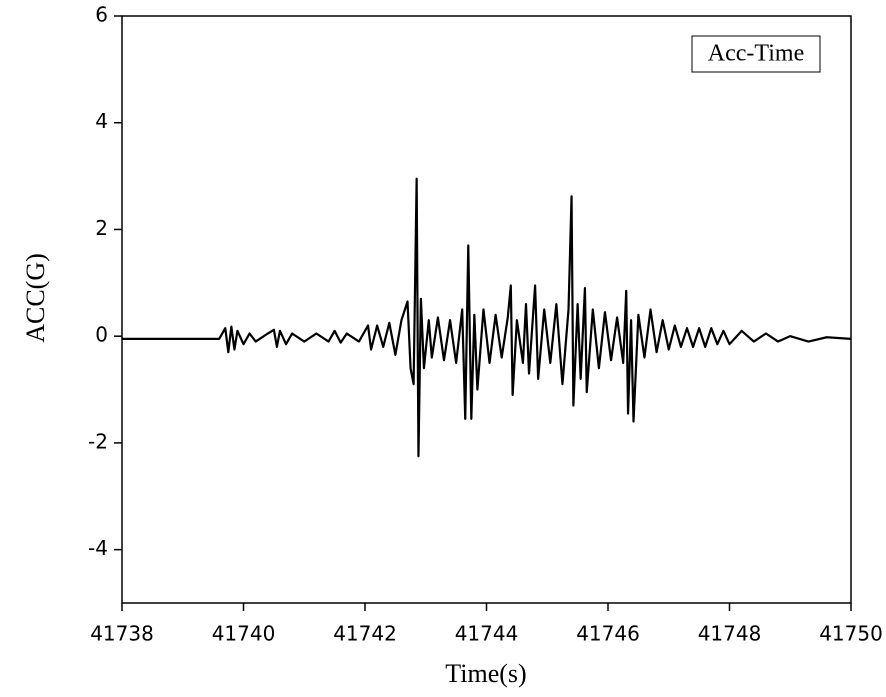 The image size is (886, 697). I want to click on legend-box, so click(756, 54).